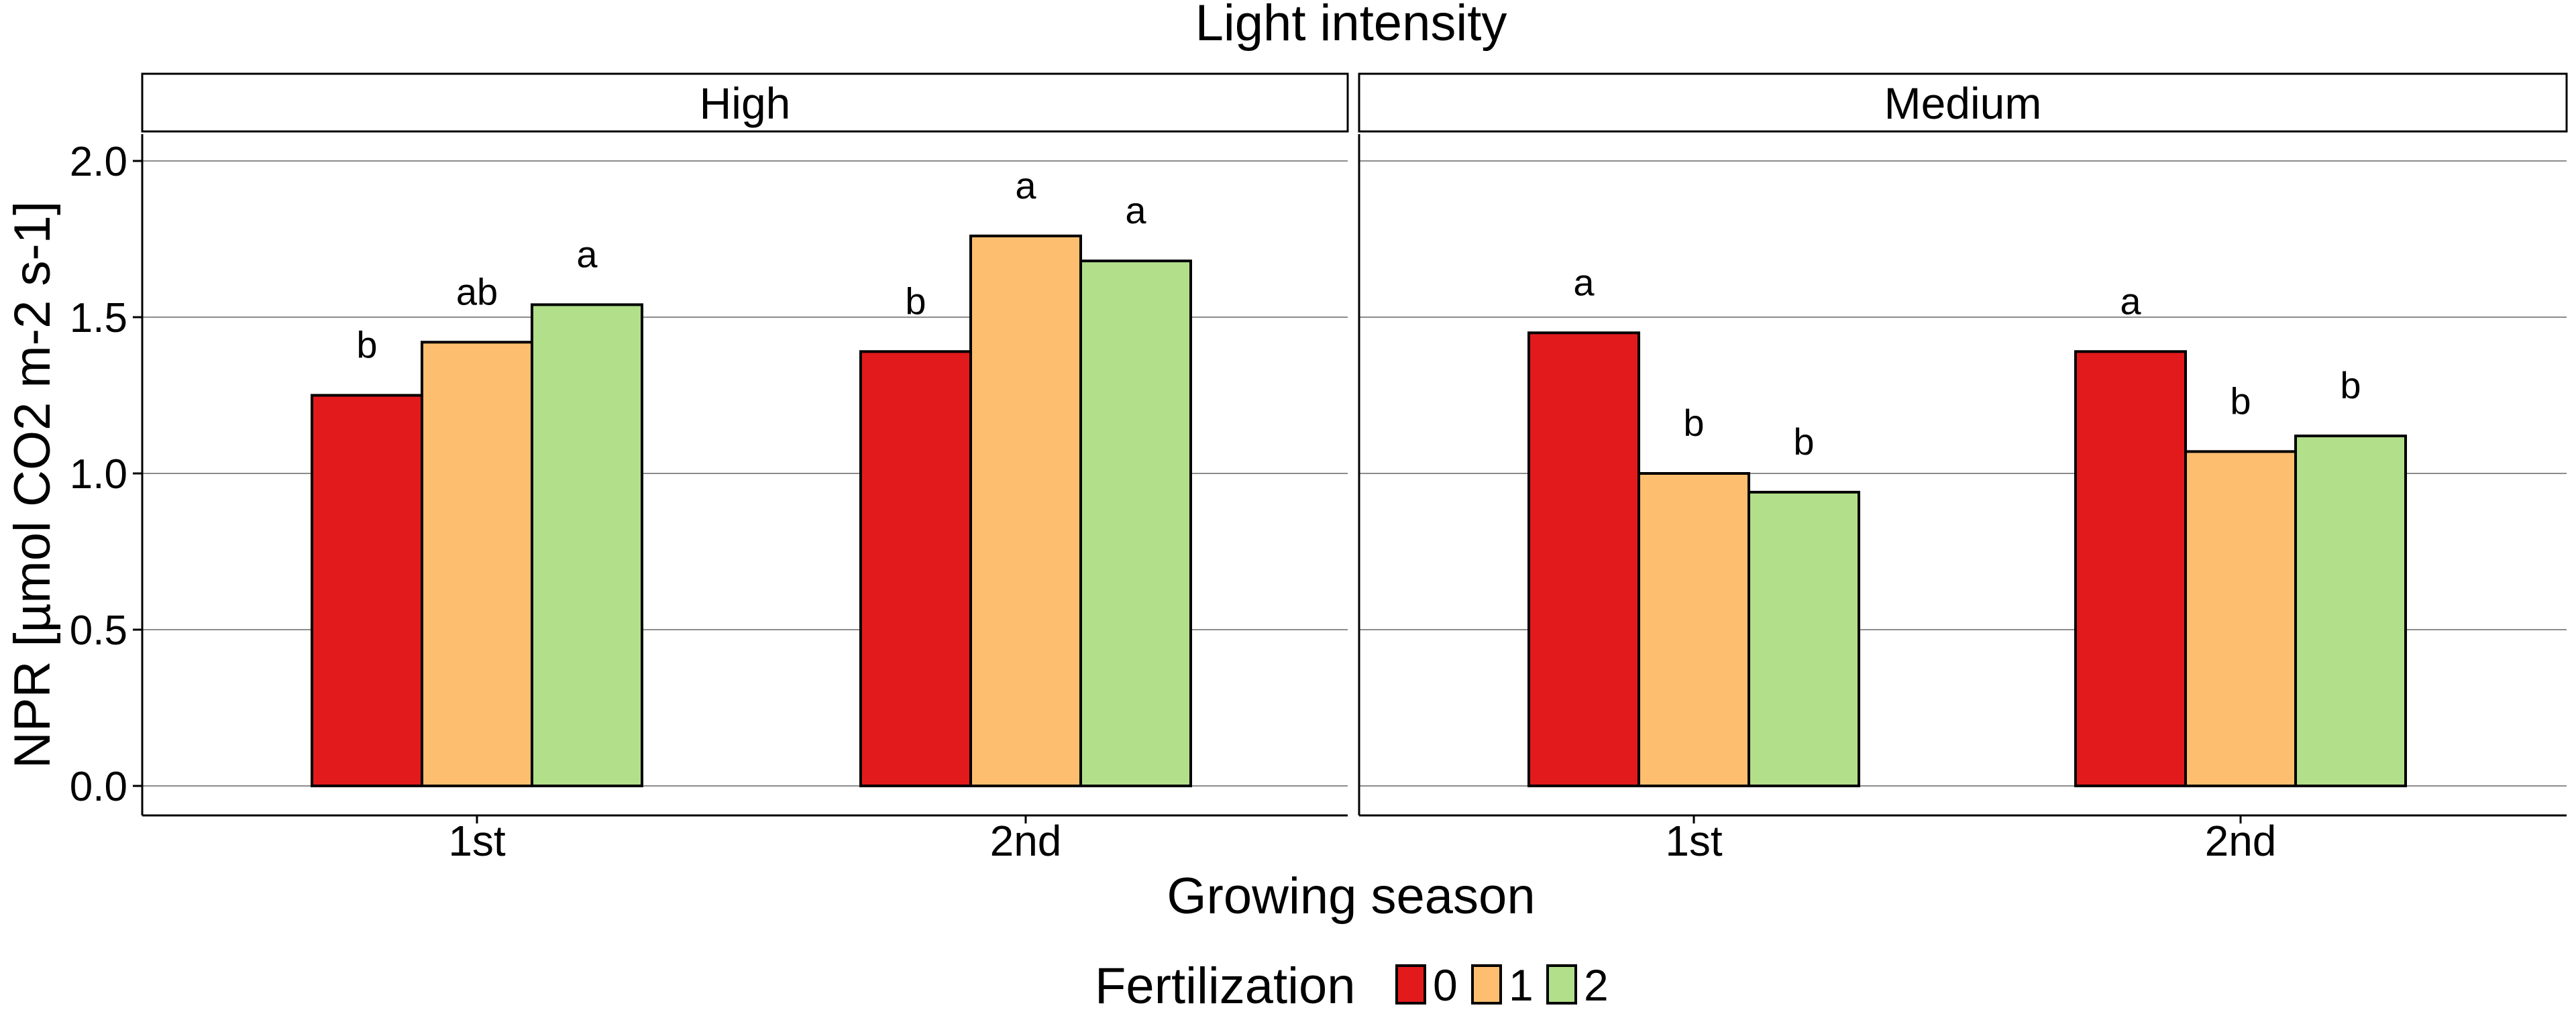 The image size is (2576, 1030). Describe the element at coordinates (477, 291) in the screenshot. I see `significance-label: ab` at that location.